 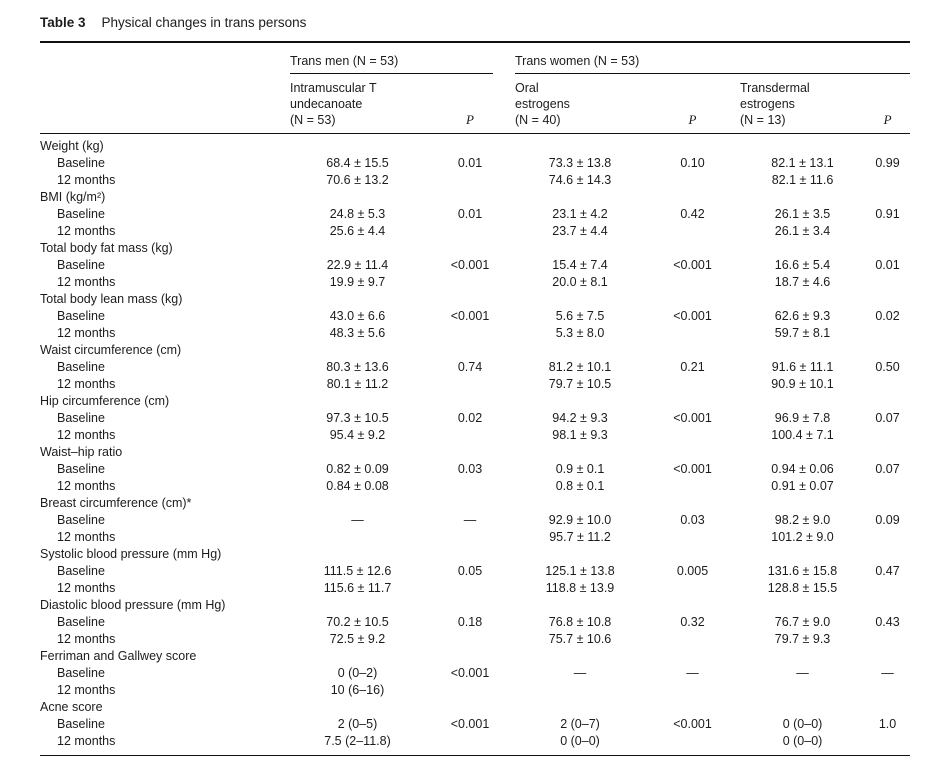 I want to click on section-row: BMI (kg/m²), so click(x=475, y=197).